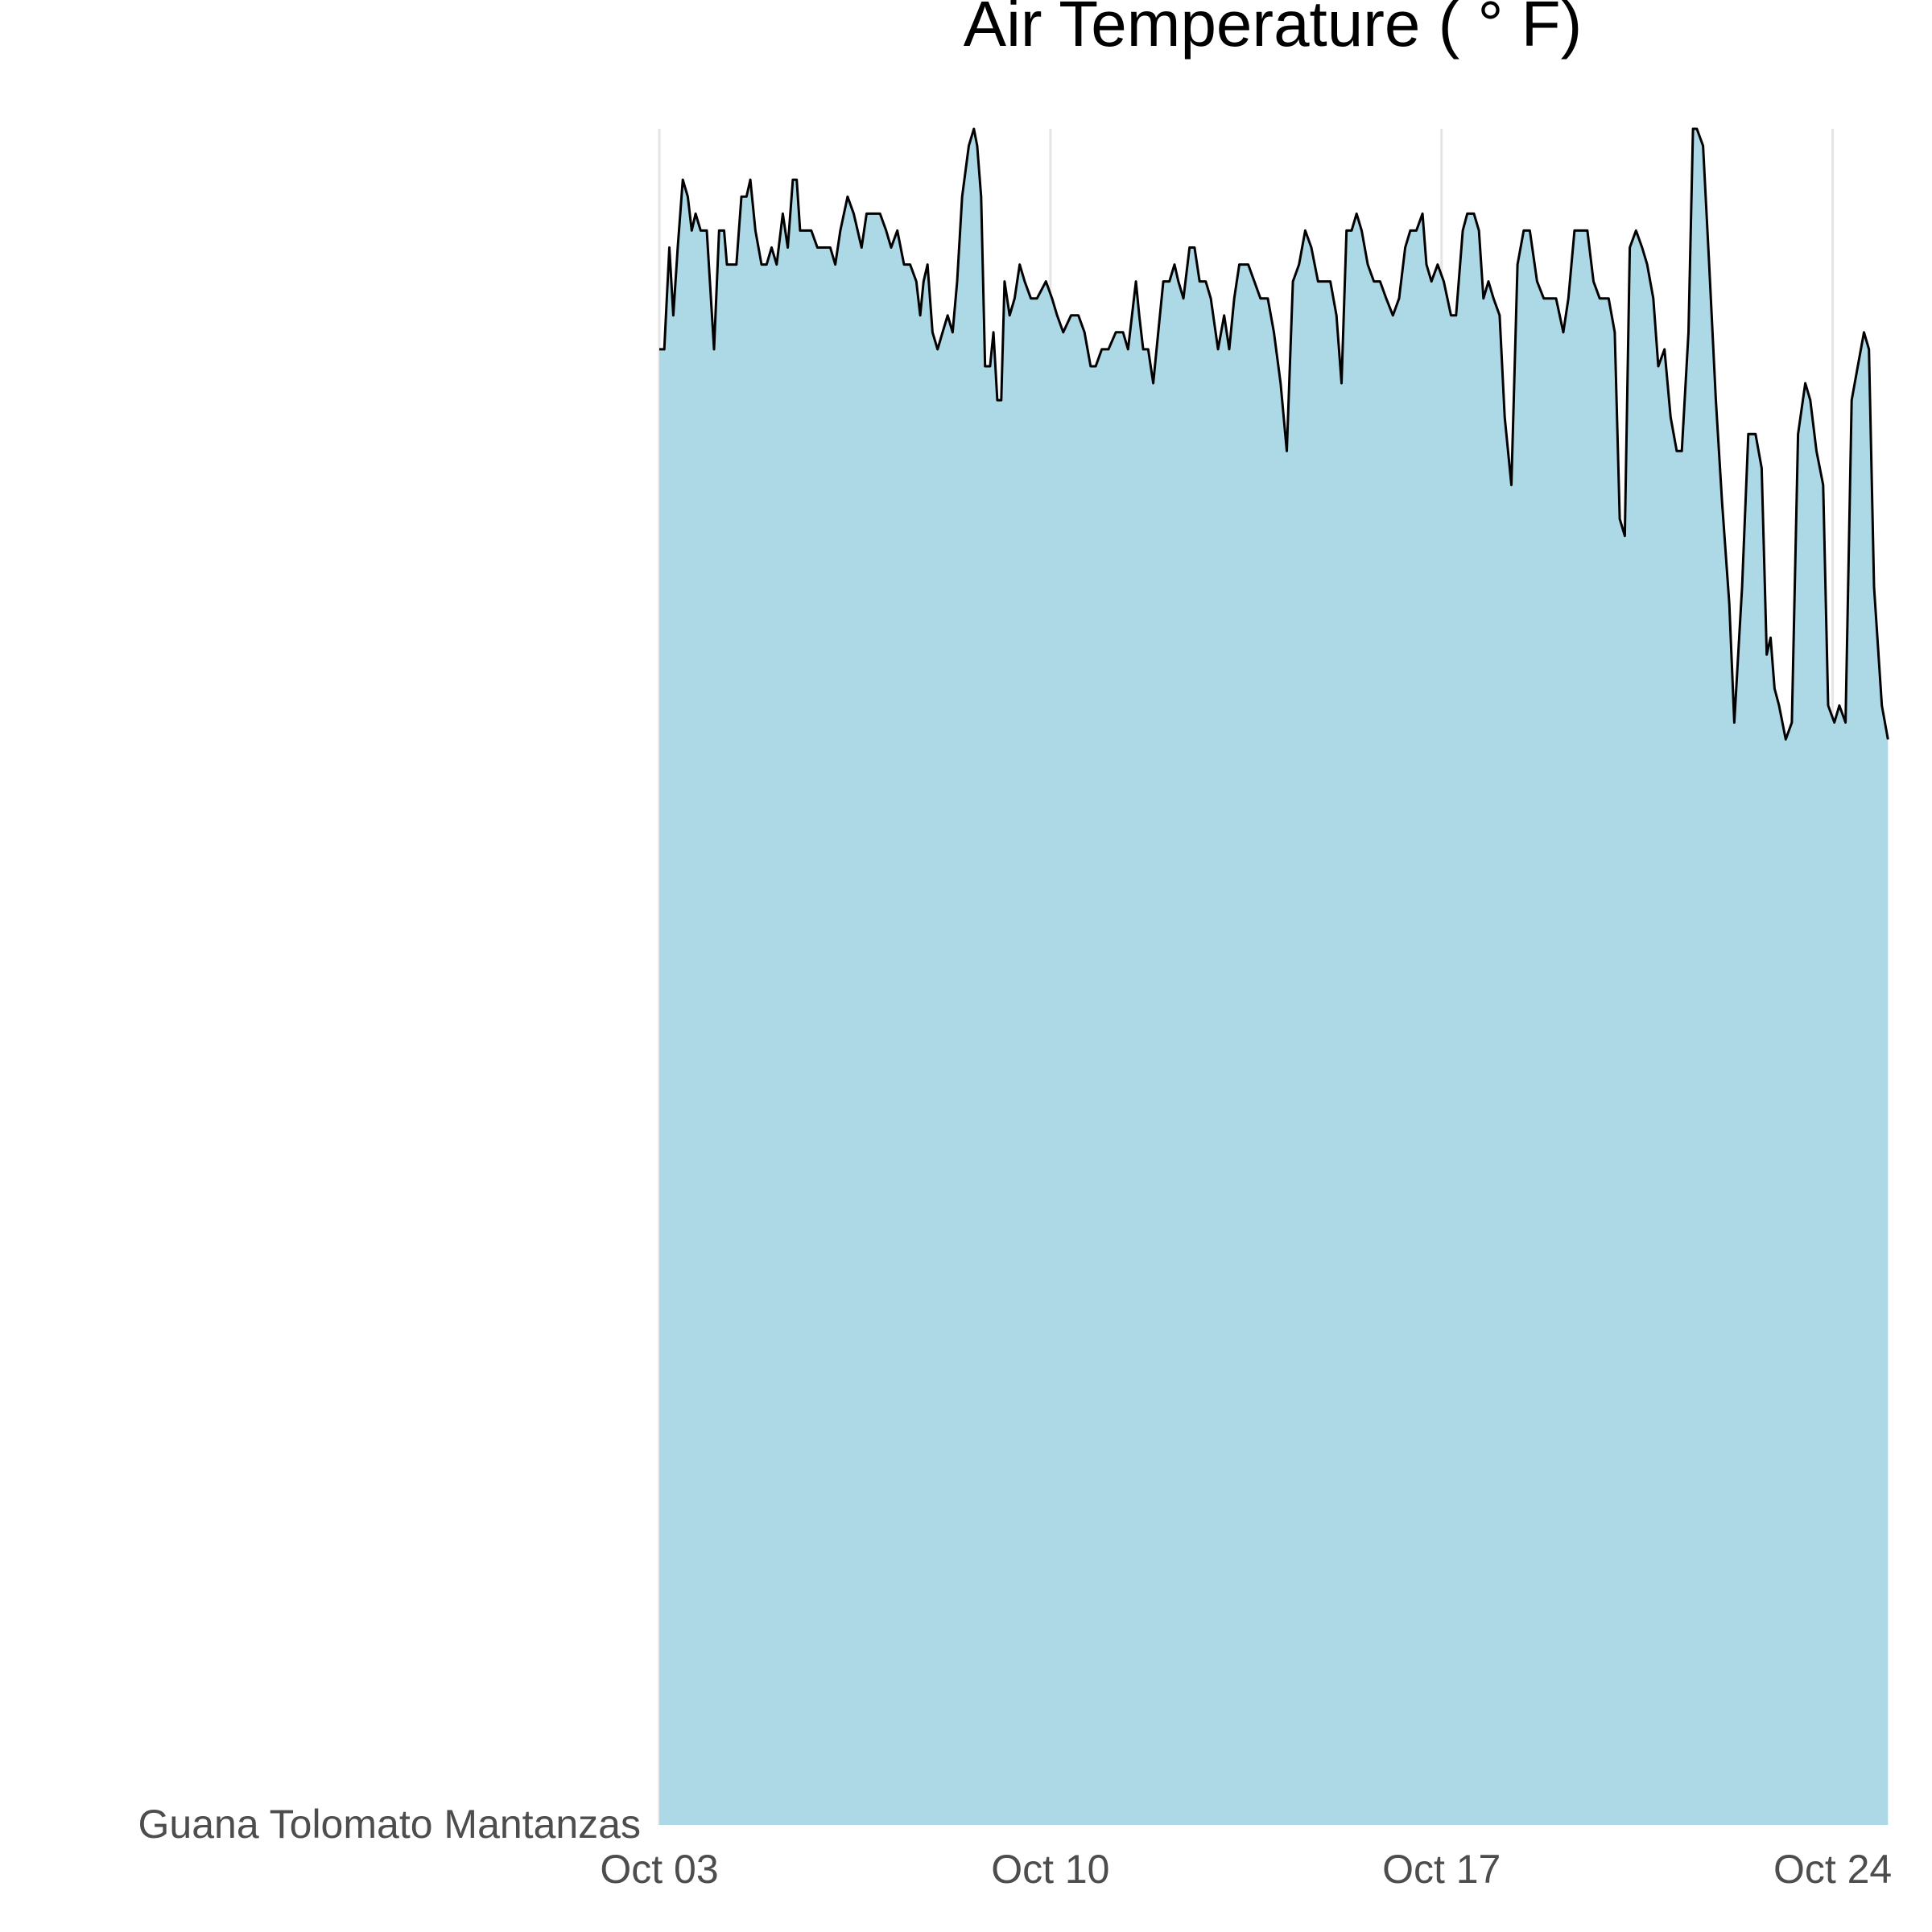  Describe the element at coordinates (1832, 1869) in the screenshot. I see `x-tick-label: Oct 24` at that location.